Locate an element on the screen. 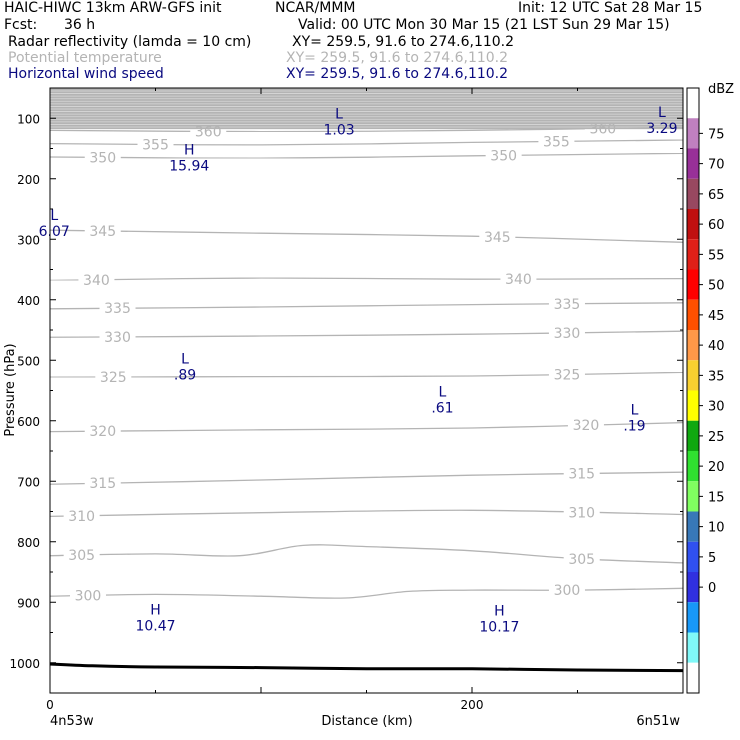 Image resolution: width=740 pixels, height=740 pixels. x-axis-label: Distance (km) is located at coordinates (366, 721).